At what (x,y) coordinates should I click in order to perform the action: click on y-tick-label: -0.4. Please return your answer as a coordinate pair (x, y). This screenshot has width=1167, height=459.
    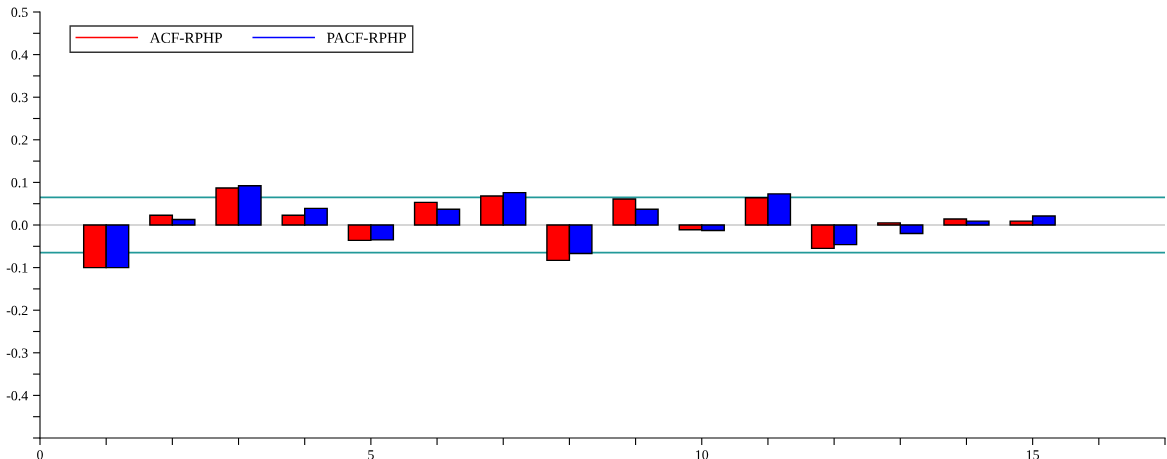
    Looking at the image, I should click on (17, 395).